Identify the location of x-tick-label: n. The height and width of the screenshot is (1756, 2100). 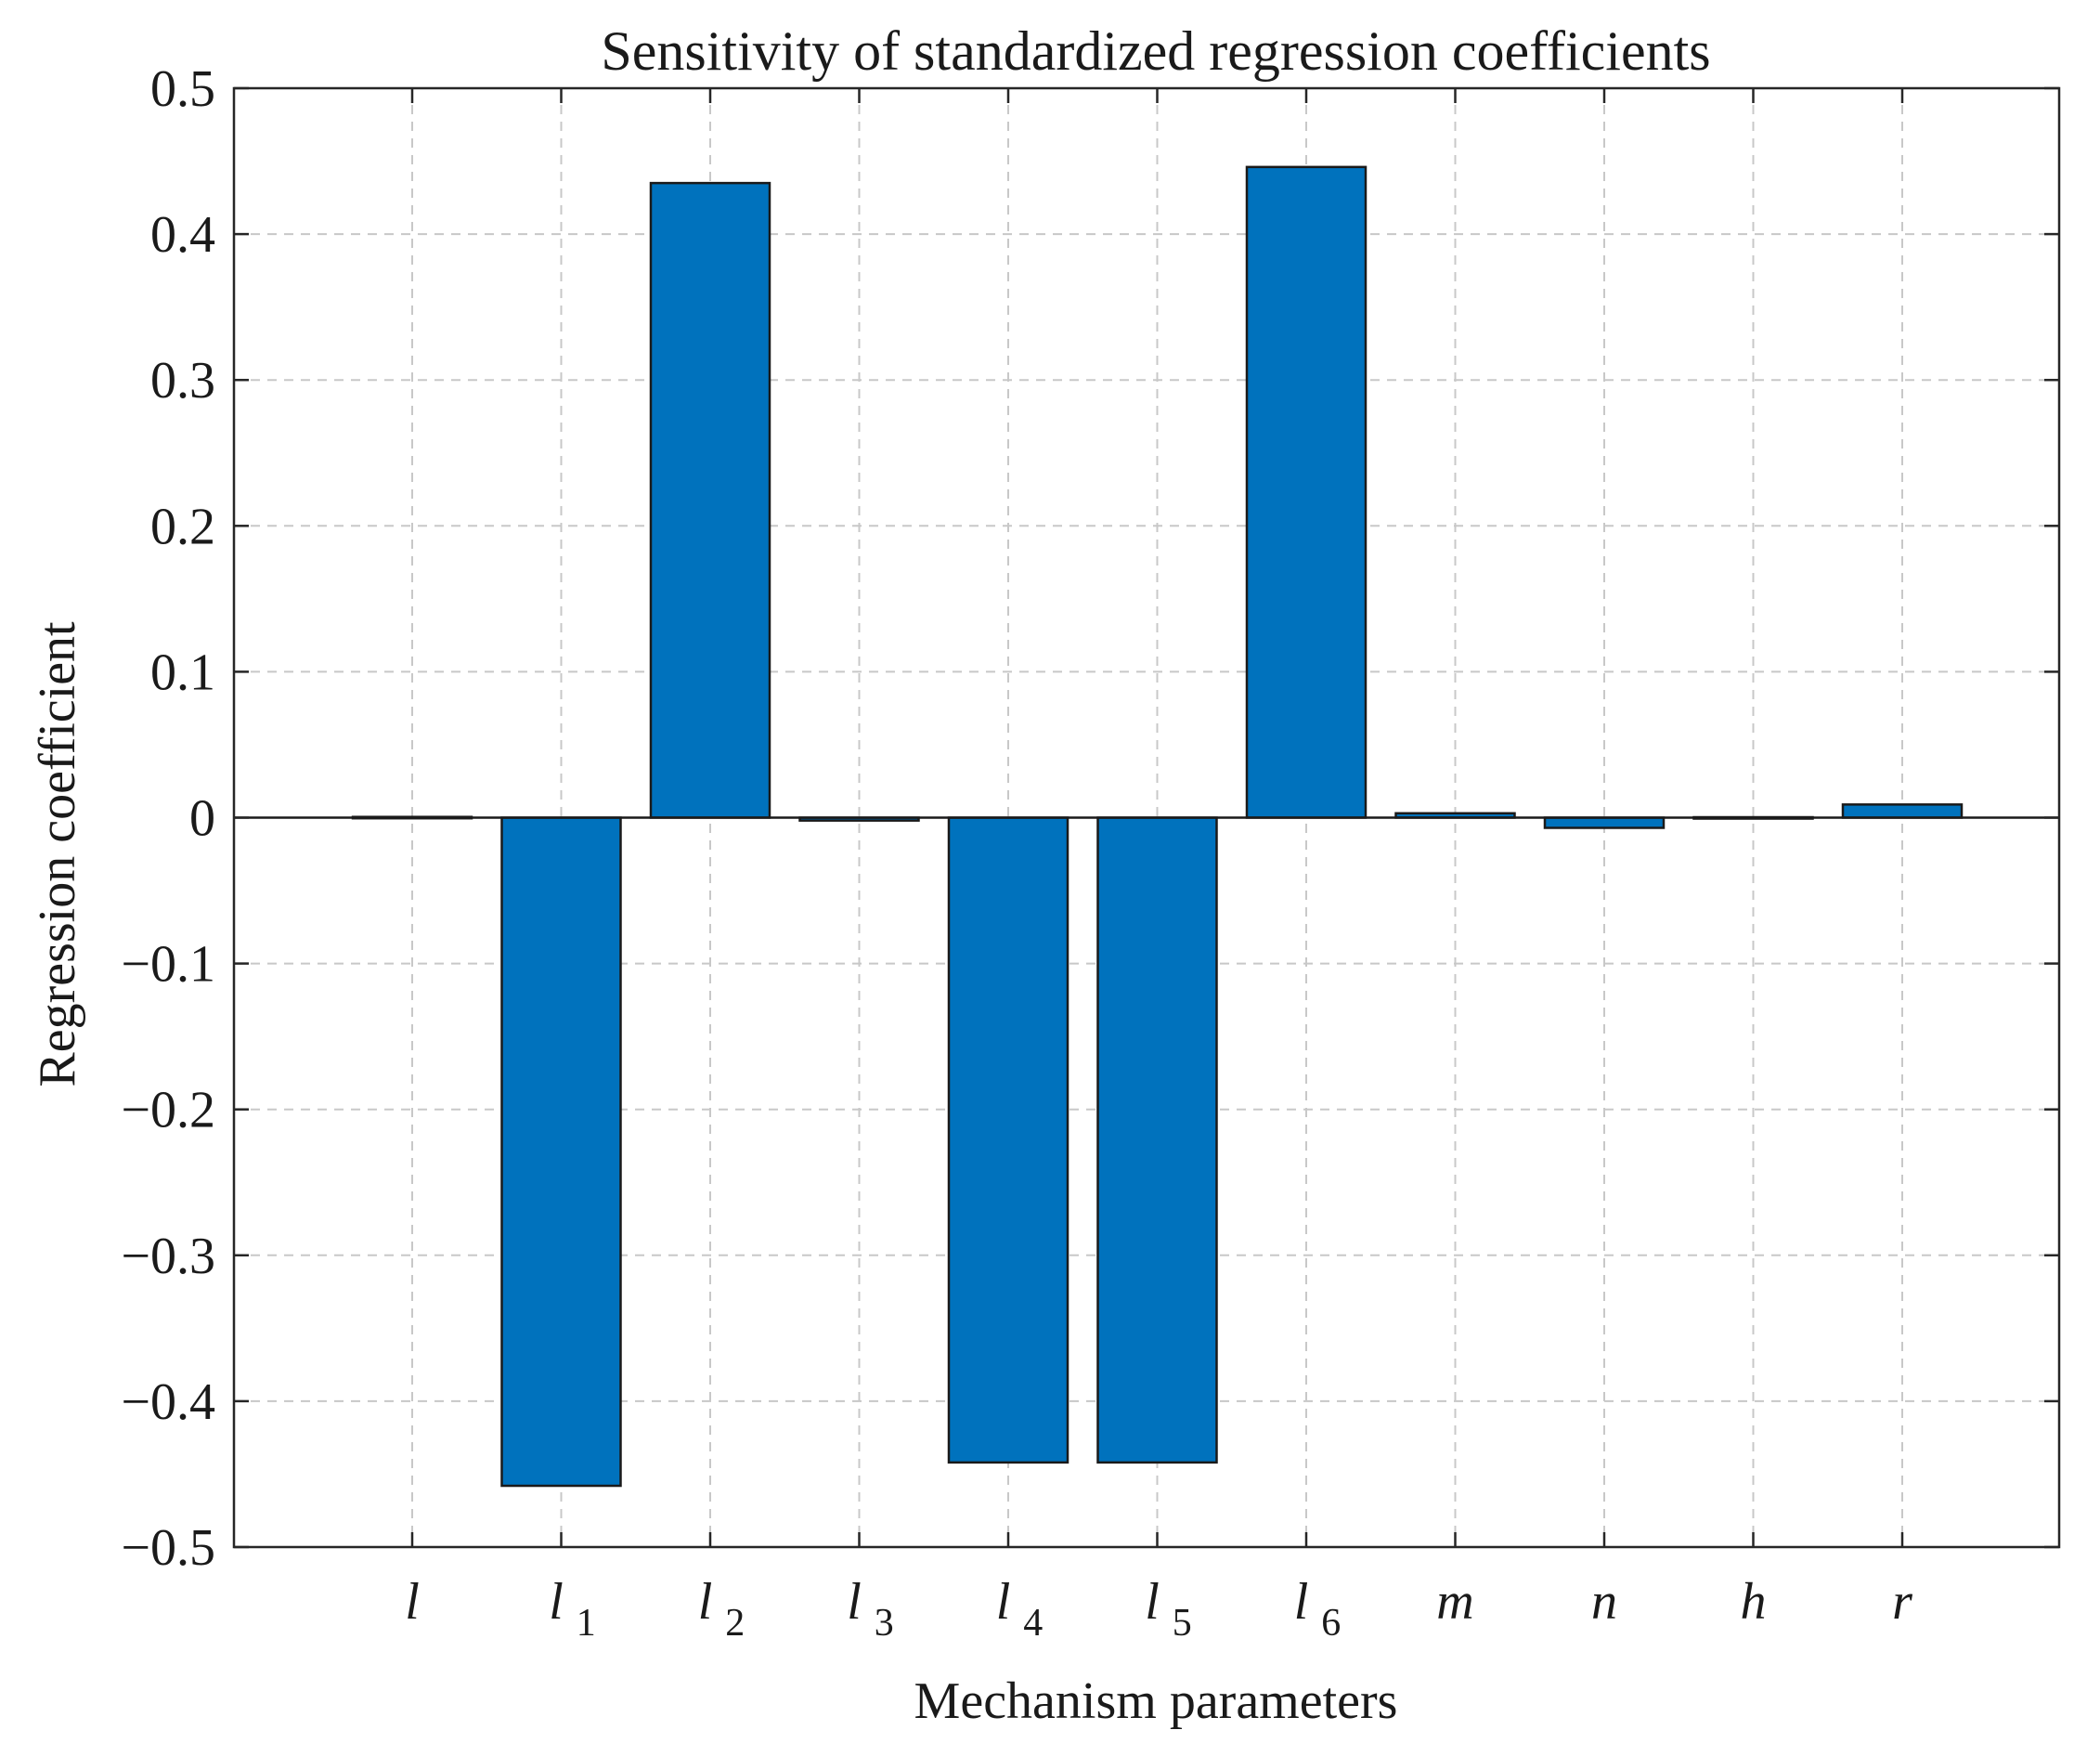
(1604, 1602).